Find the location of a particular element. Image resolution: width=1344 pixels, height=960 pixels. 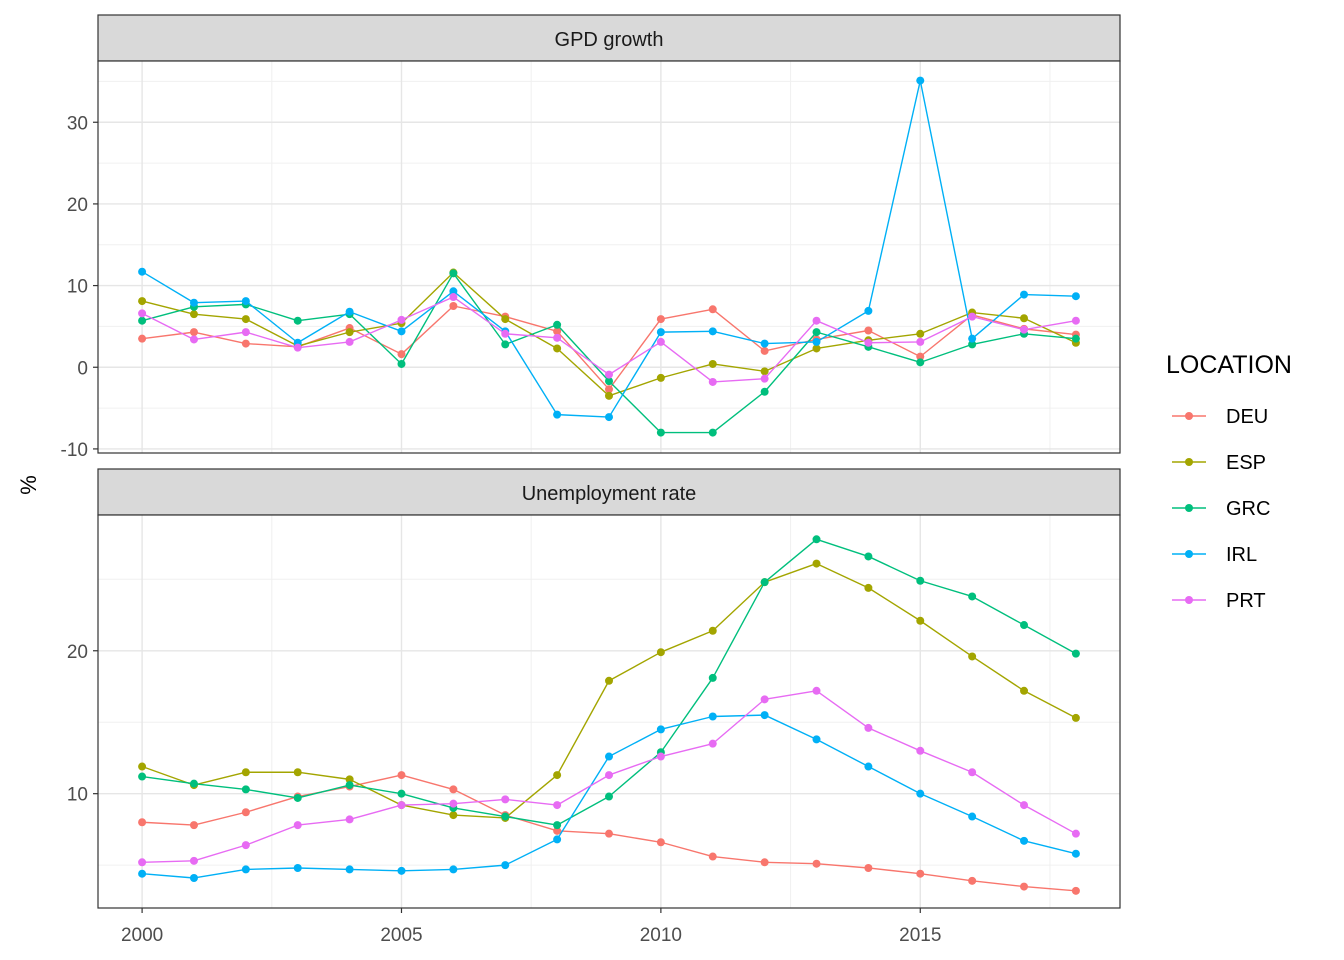

x-tick-label: 2005 is located at coordinates (401, 935).